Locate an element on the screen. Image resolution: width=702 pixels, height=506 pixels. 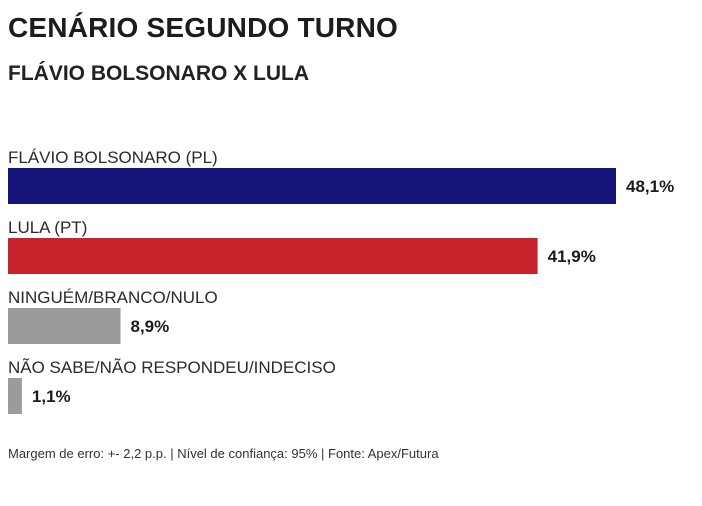
category-label-lula: LULA (PT) is located at coordinates (47, 227).